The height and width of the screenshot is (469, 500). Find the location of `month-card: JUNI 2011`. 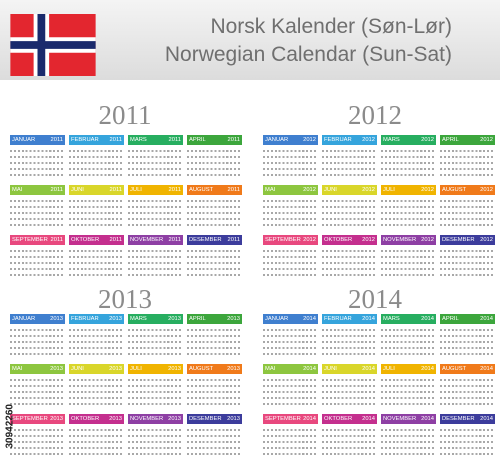

month-card: JUNI 2011 is located at coordinates (96, 208).